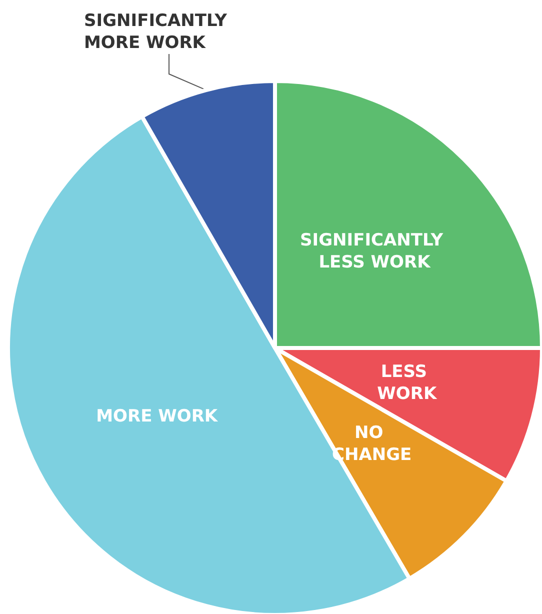  Describe the element at coordinates (157, 416) in the screenshot. I see `slice-label: MORE WORK` at that location.